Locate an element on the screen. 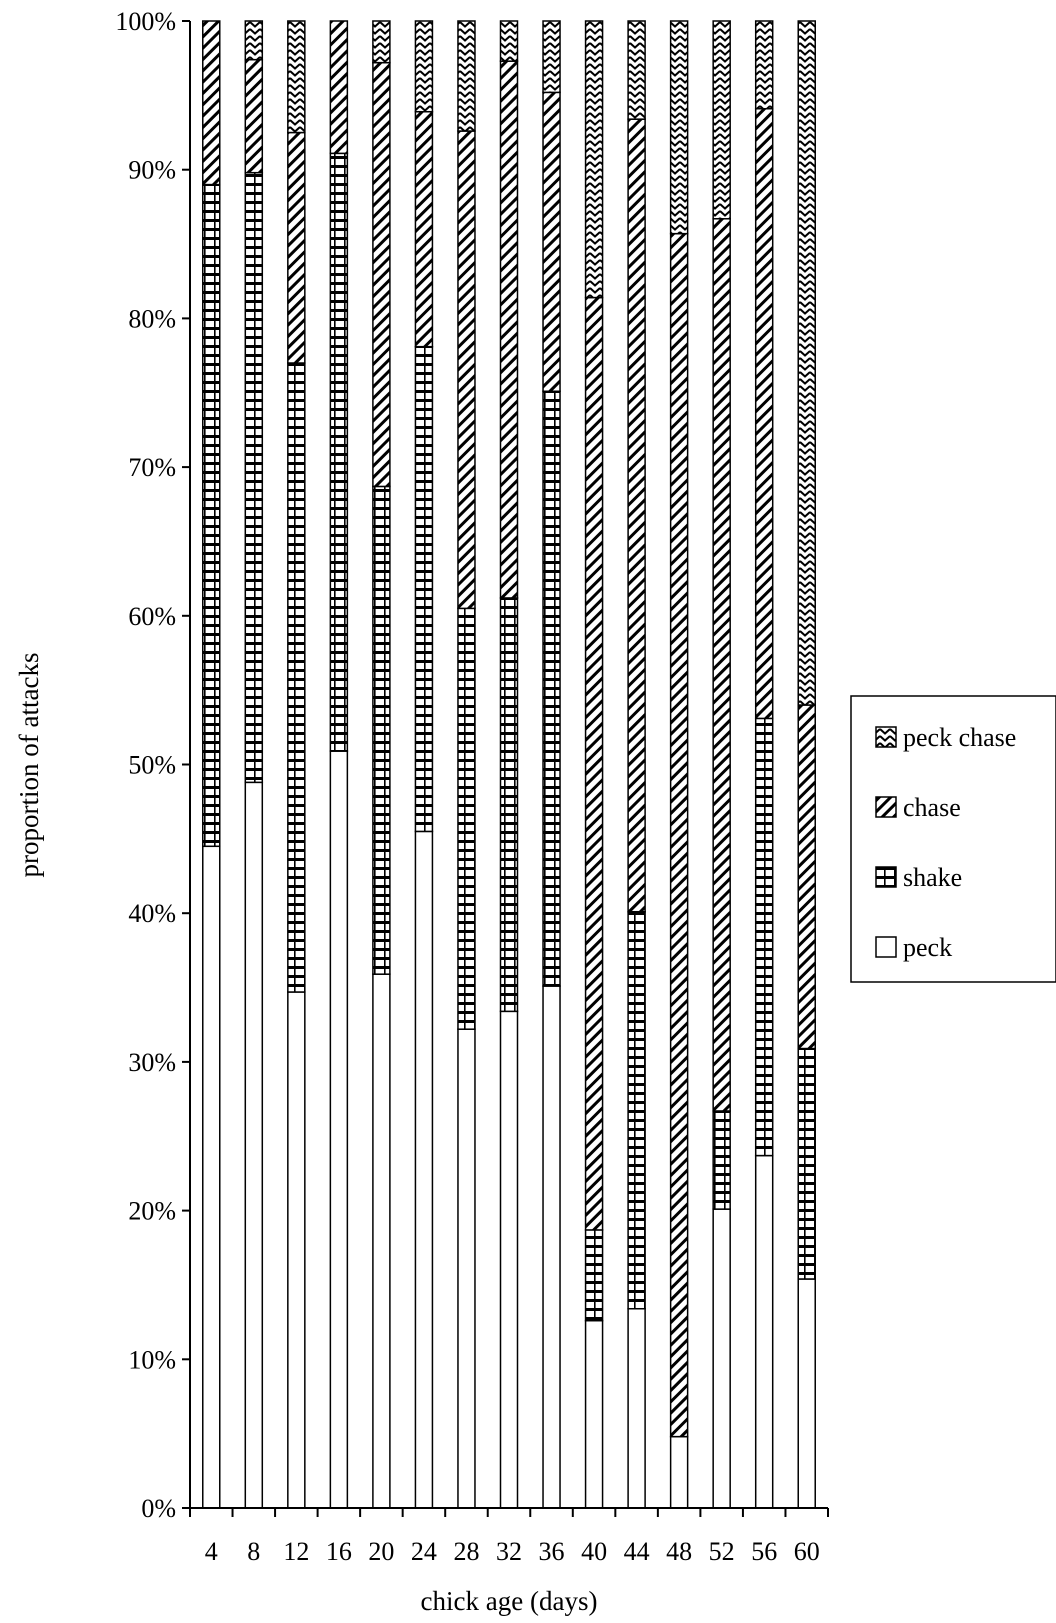 This screenshot has height=1623, width=1056. y-tick-label: 90% is located at coordinates (152, 170).